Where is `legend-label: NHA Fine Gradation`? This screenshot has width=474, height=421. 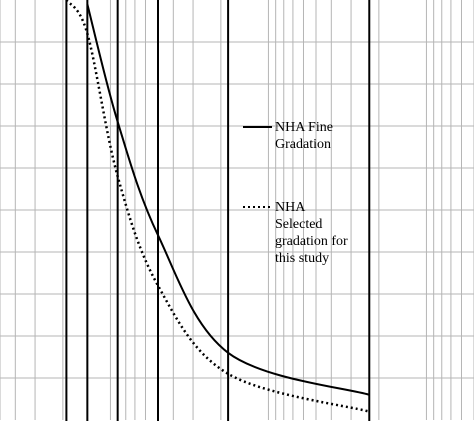
legend-label: NHA Fine Gradation is located at coordinates (304, 136).